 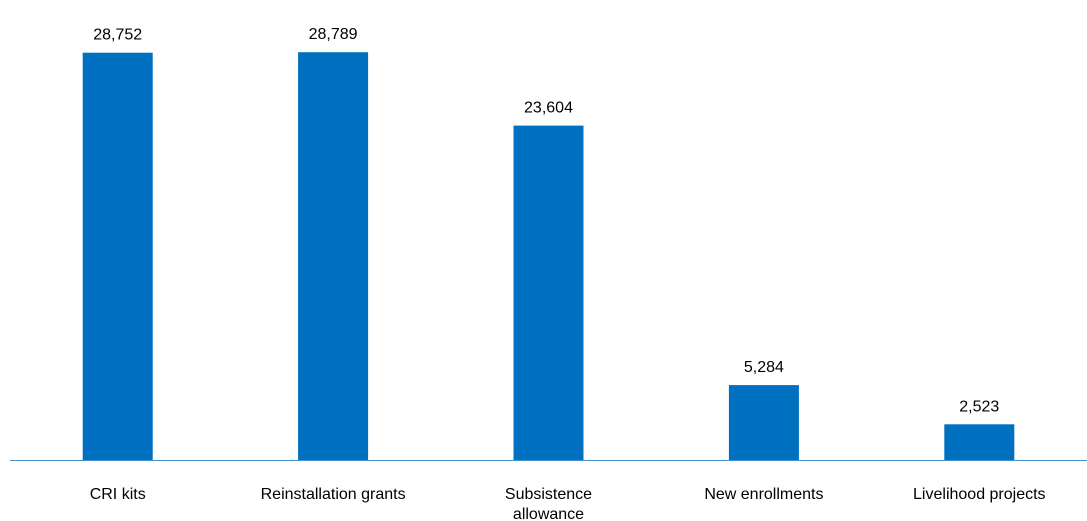 I want to click on category-label-3: New enrollments, so click(x=763, y=494).